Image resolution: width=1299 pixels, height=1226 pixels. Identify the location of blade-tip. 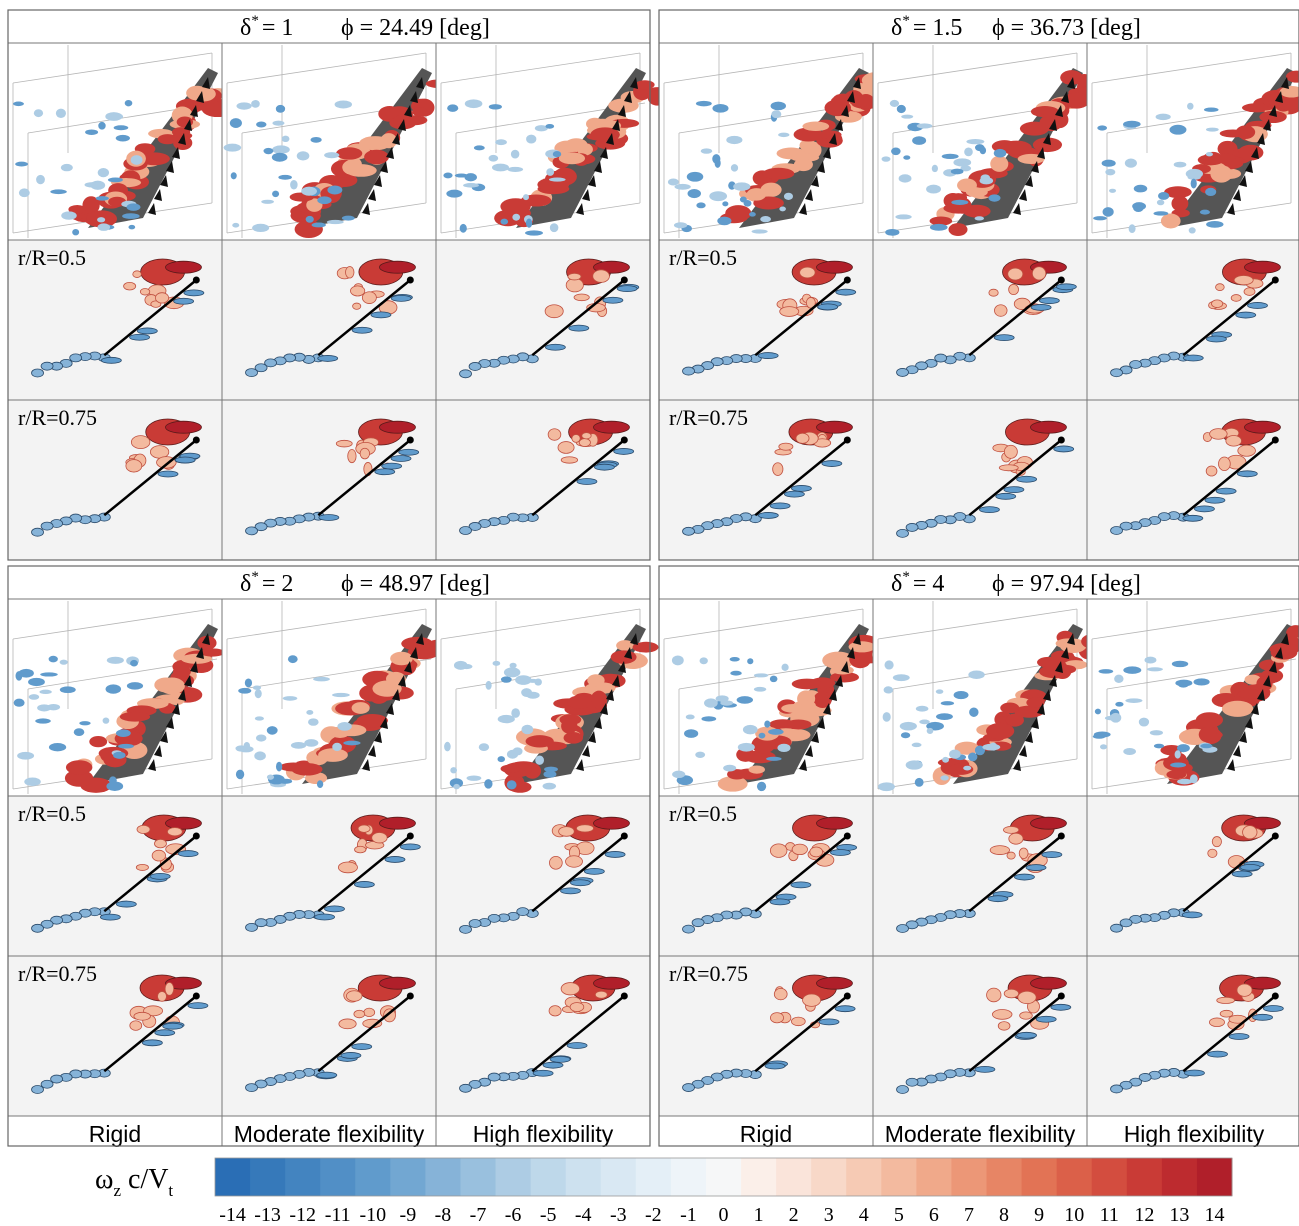
(847, 836).